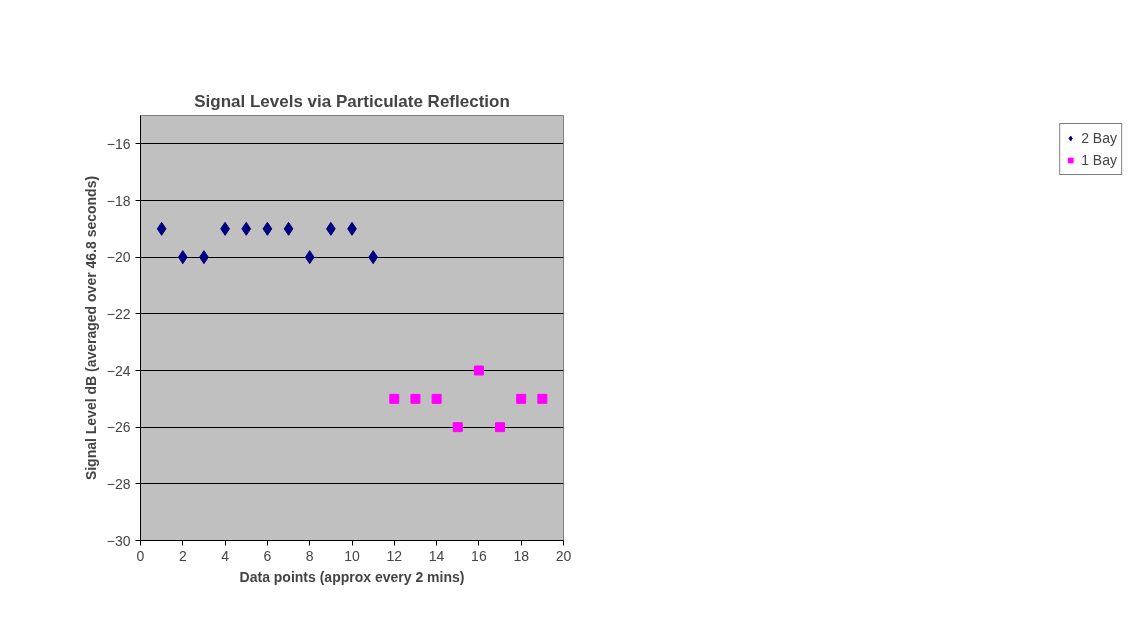 This screenshot has width=1135, height=642. What do you see at coordinates (118, 257) in the screenshot?
I see `y-tick-label: −20` at bounding box center [118, 257].